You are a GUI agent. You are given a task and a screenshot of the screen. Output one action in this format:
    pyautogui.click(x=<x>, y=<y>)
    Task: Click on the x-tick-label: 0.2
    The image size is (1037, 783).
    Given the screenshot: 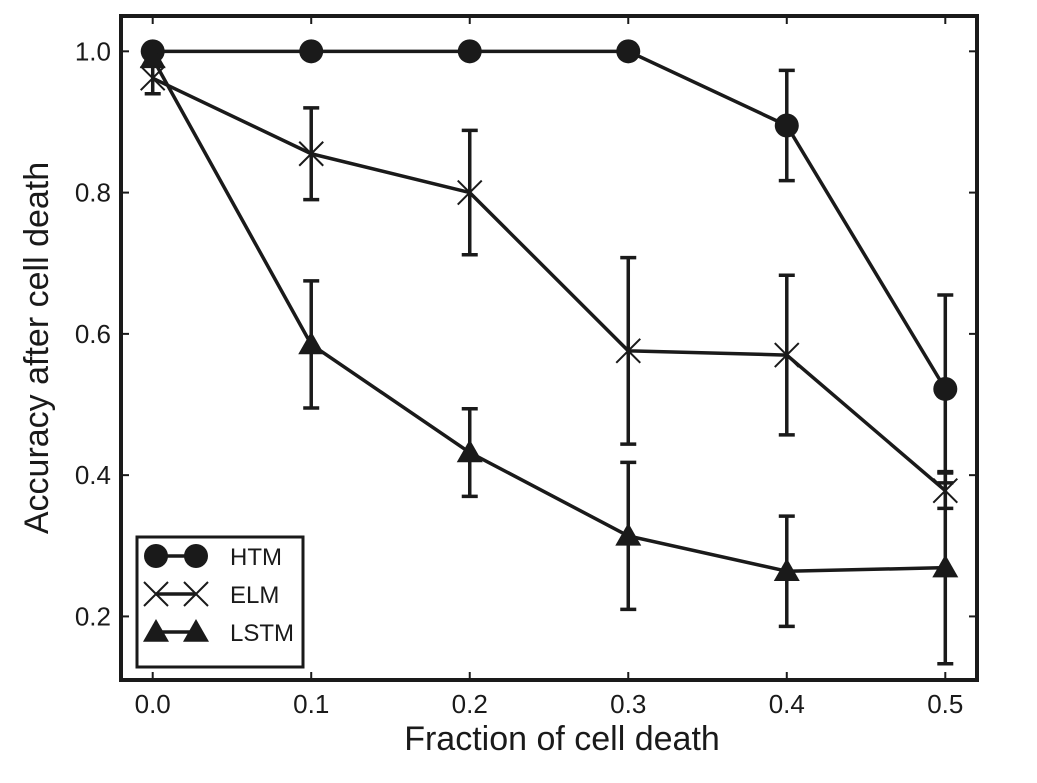 What is the action you would take?
    pyautogui.click(x=470, y=704)
    